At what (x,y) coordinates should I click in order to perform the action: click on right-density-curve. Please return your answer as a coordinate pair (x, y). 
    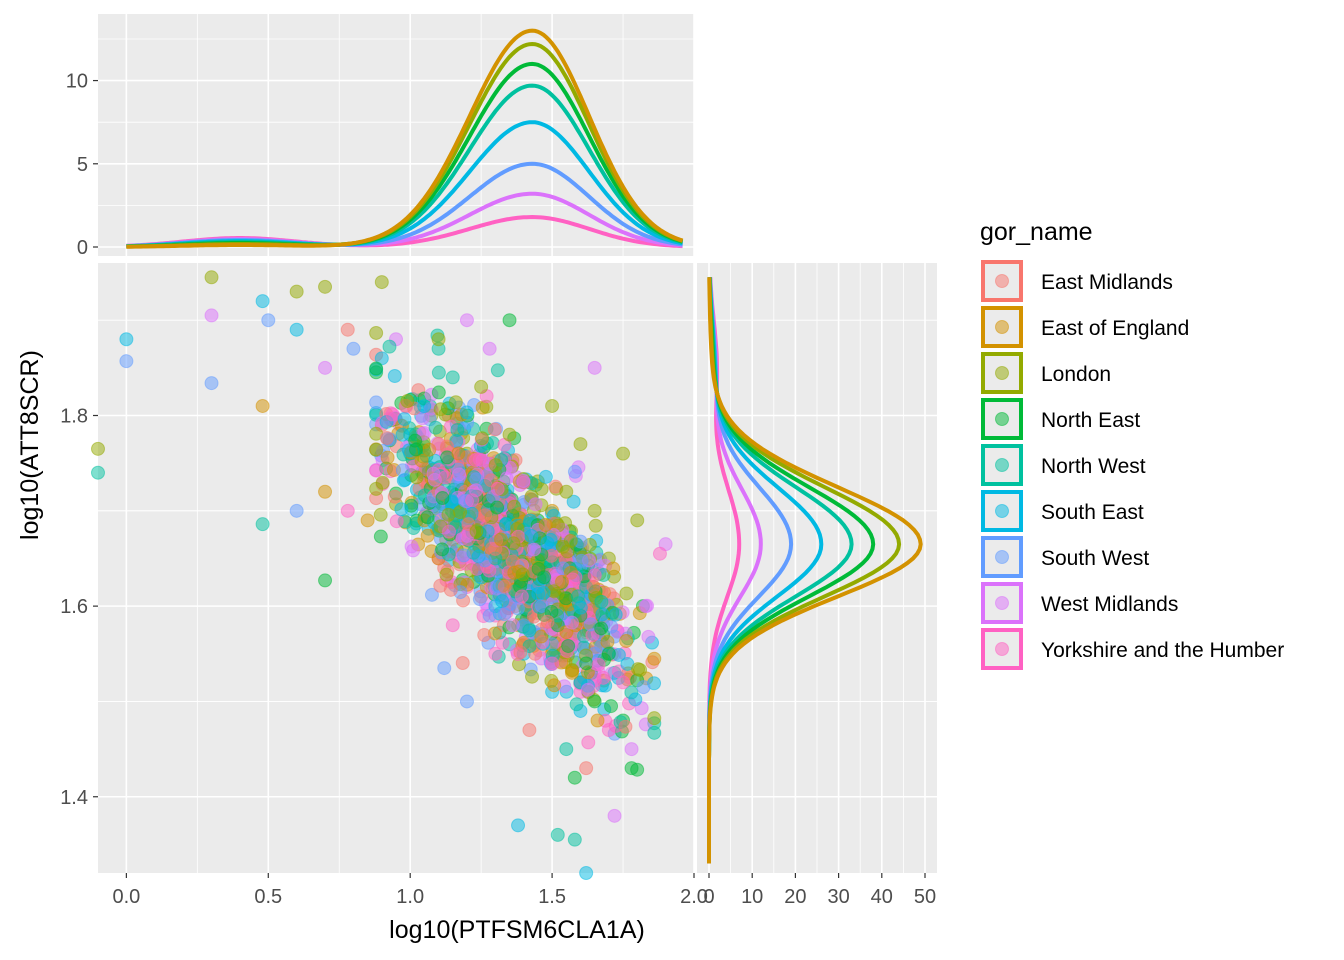
    Looking at the image, I should click on (815, 570).